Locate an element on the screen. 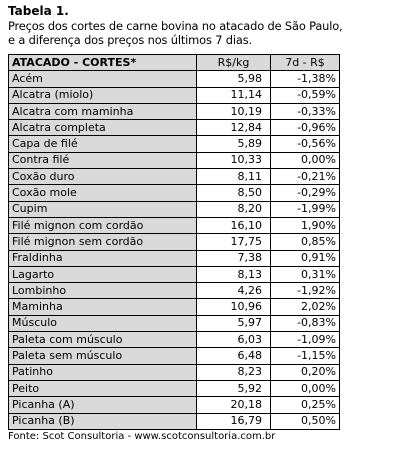  cut-name: Lagarto is located at coordinates (102, 274).